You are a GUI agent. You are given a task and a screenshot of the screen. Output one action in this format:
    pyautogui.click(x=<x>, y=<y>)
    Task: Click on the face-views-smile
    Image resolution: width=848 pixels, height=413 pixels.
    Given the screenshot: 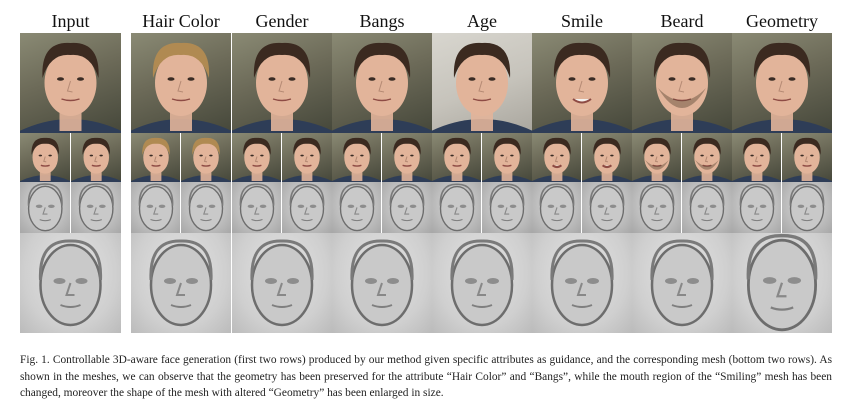 What is the action you would take?
    pyautogui.click(x=582, y=157)
    